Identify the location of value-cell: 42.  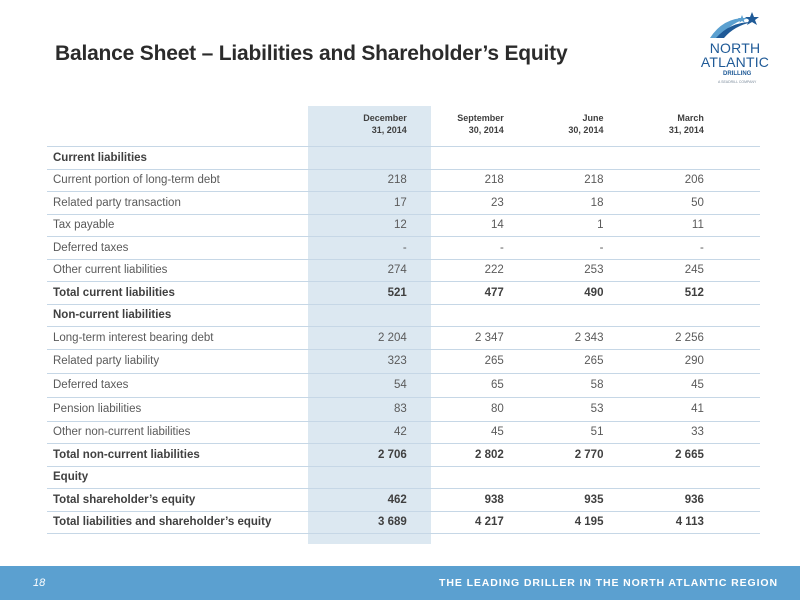
(369, 432).